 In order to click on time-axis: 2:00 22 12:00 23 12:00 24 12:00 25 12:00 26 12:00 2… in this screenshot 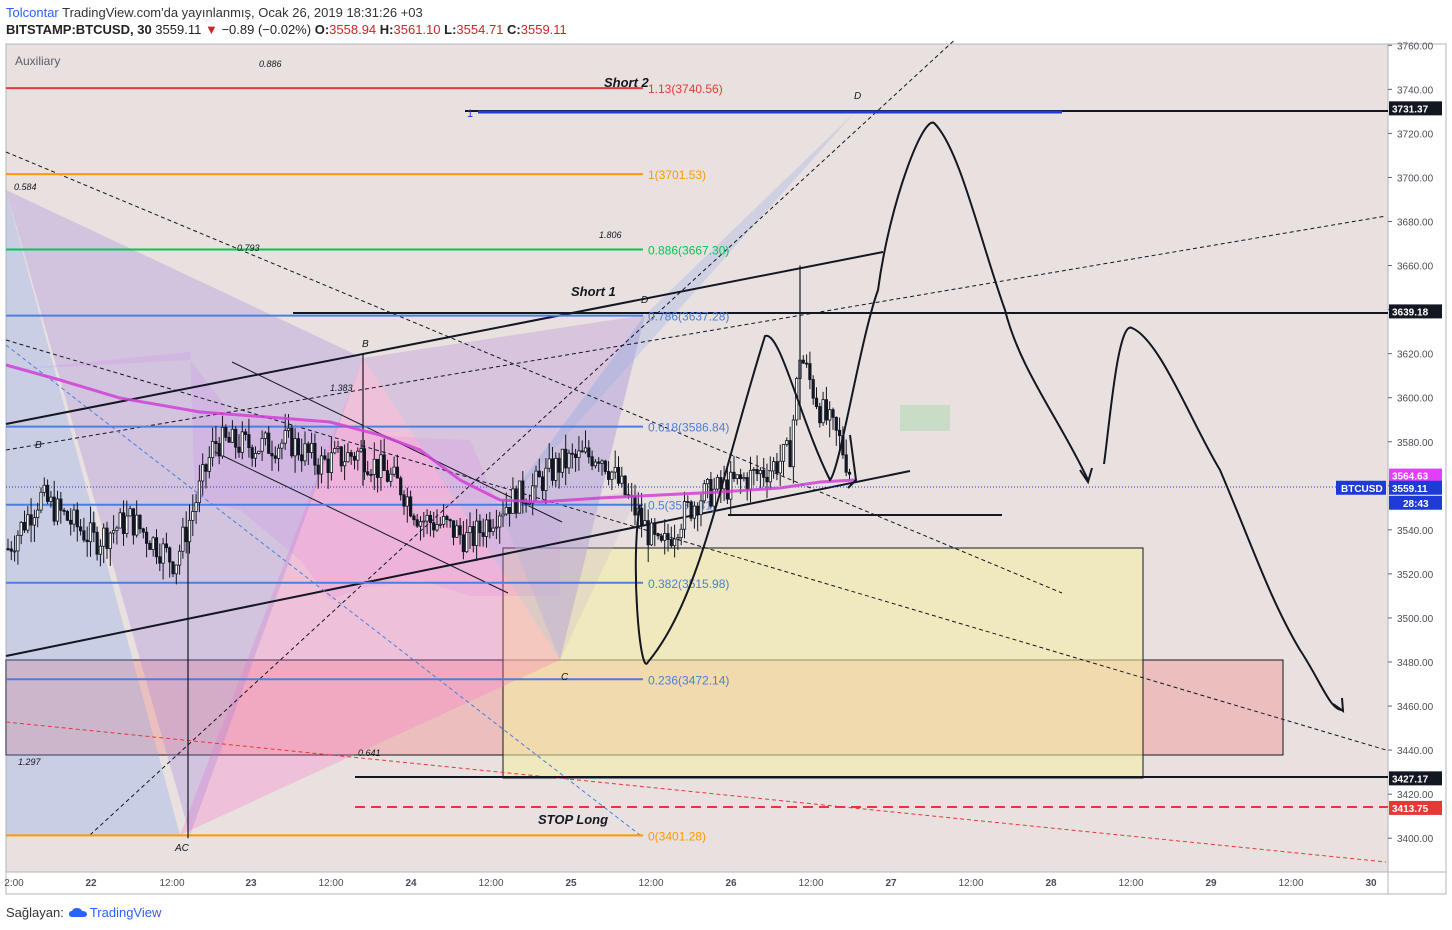, I will do `click(690, 883)`.